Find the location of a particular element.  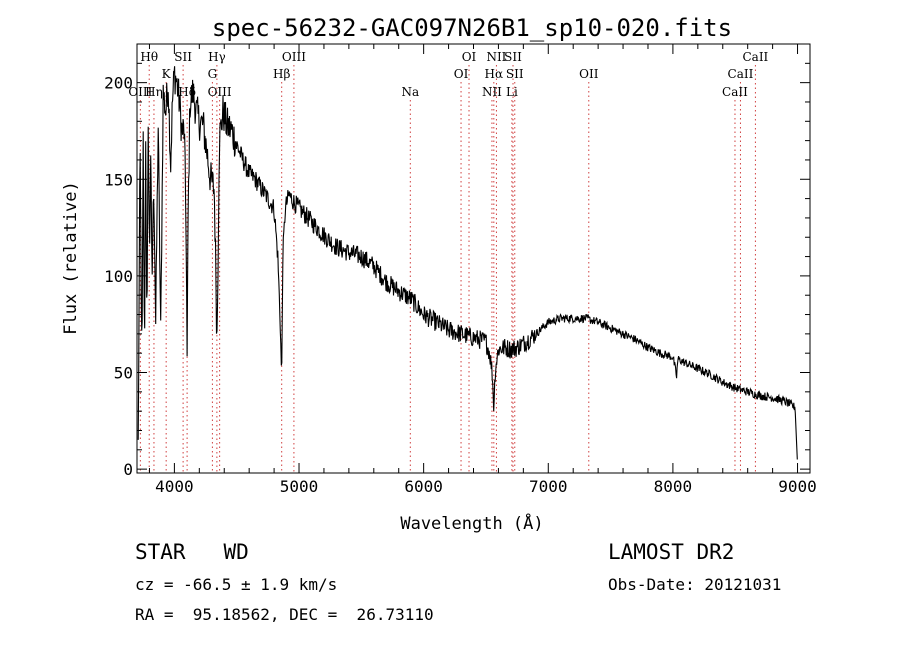

y-tick-label: 50 is located at coordinates (123, 373).